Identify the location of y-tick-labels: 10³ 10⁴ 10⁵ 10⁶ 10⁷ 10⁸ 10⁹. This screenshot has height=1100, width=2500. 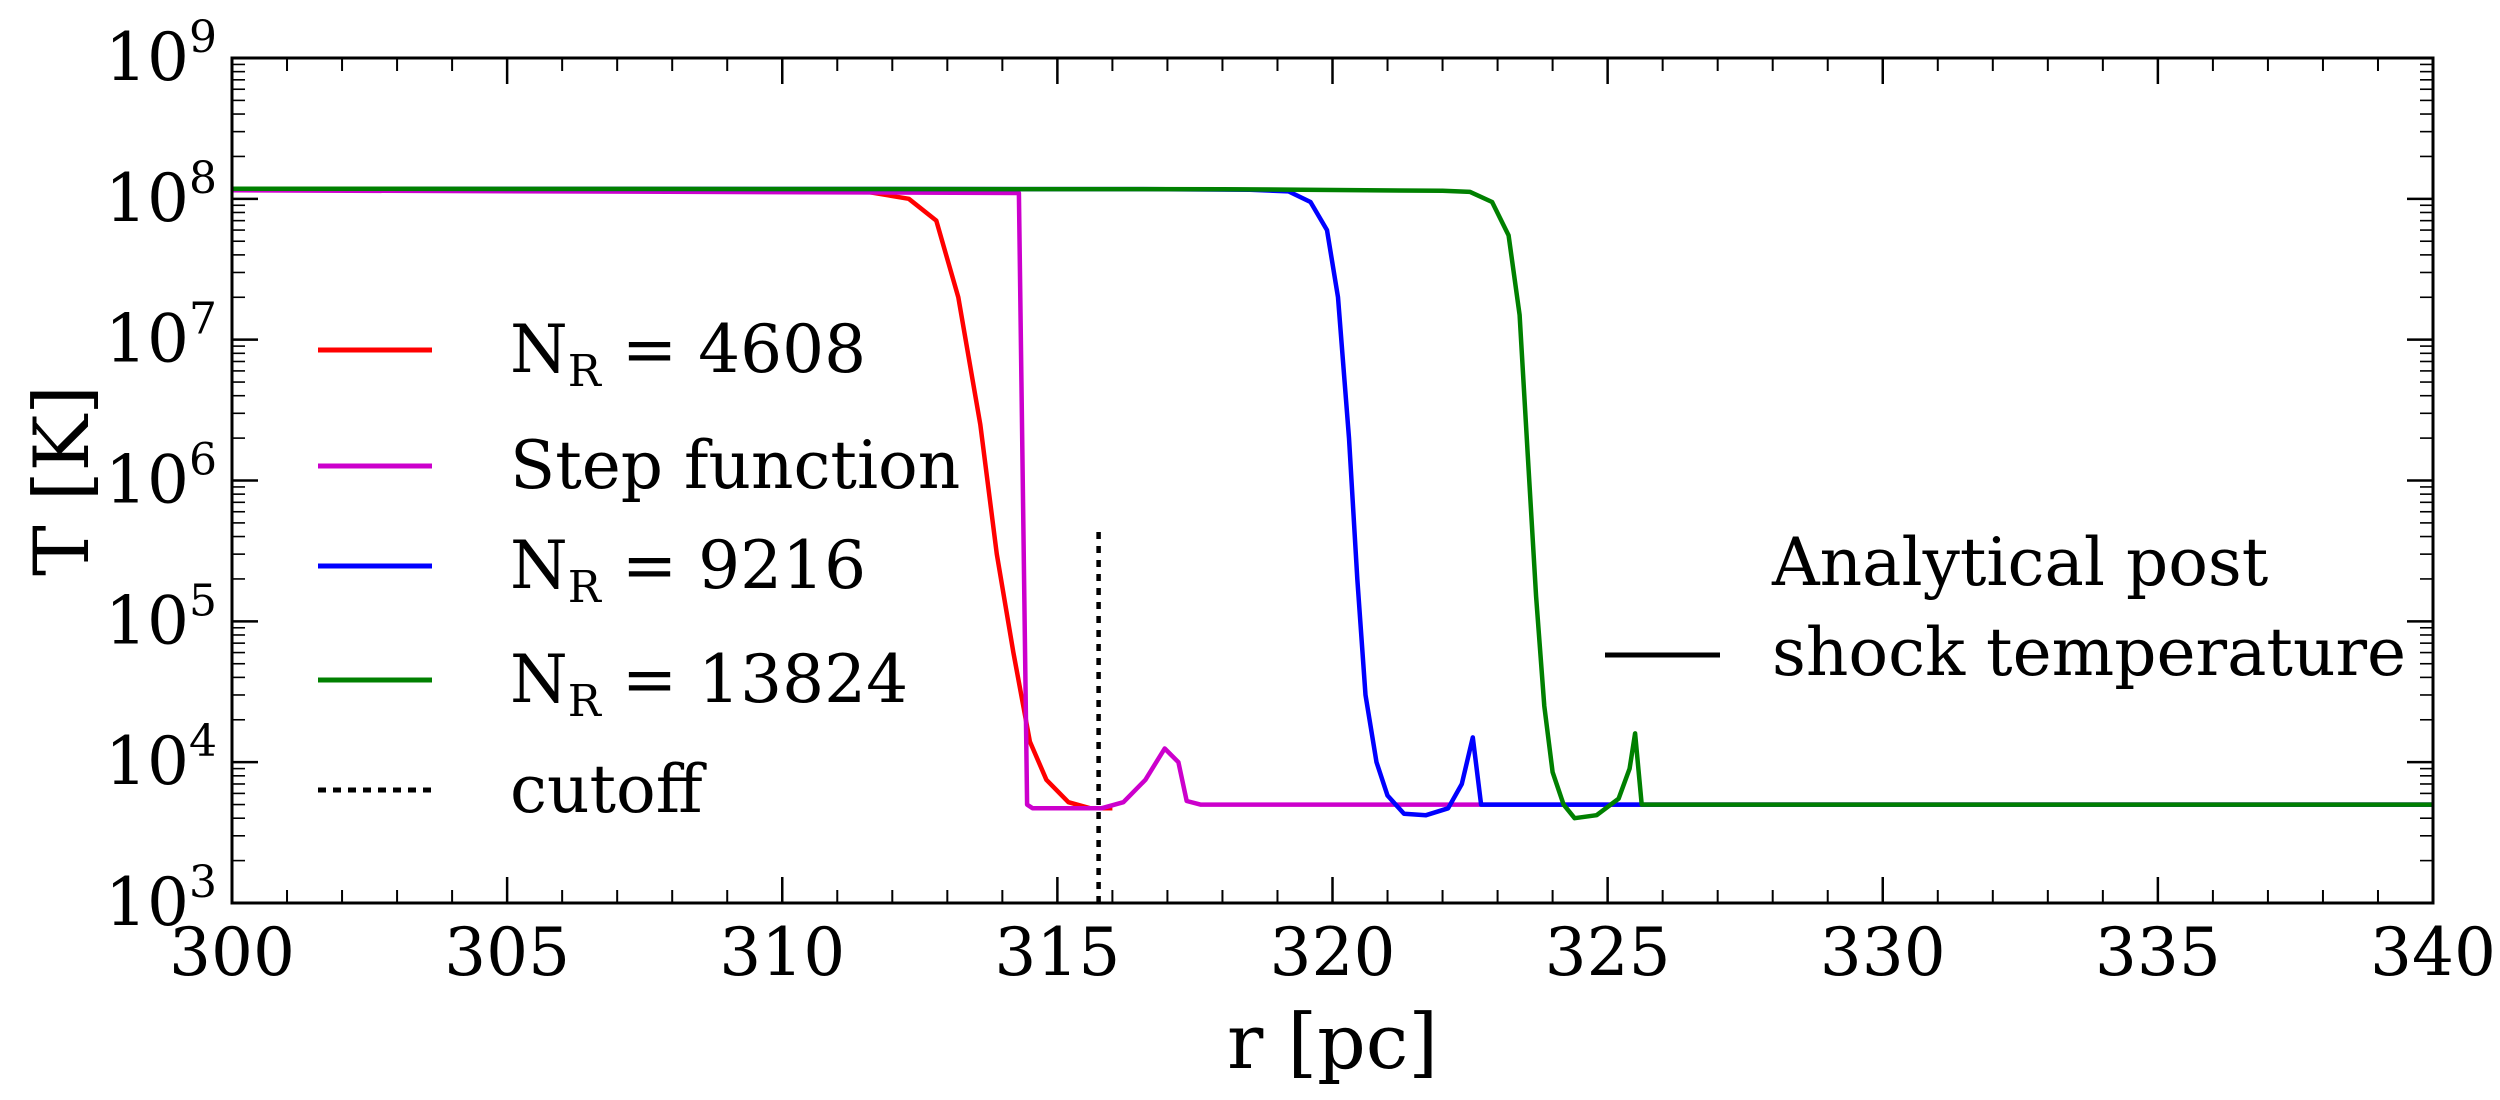
(161, 476).